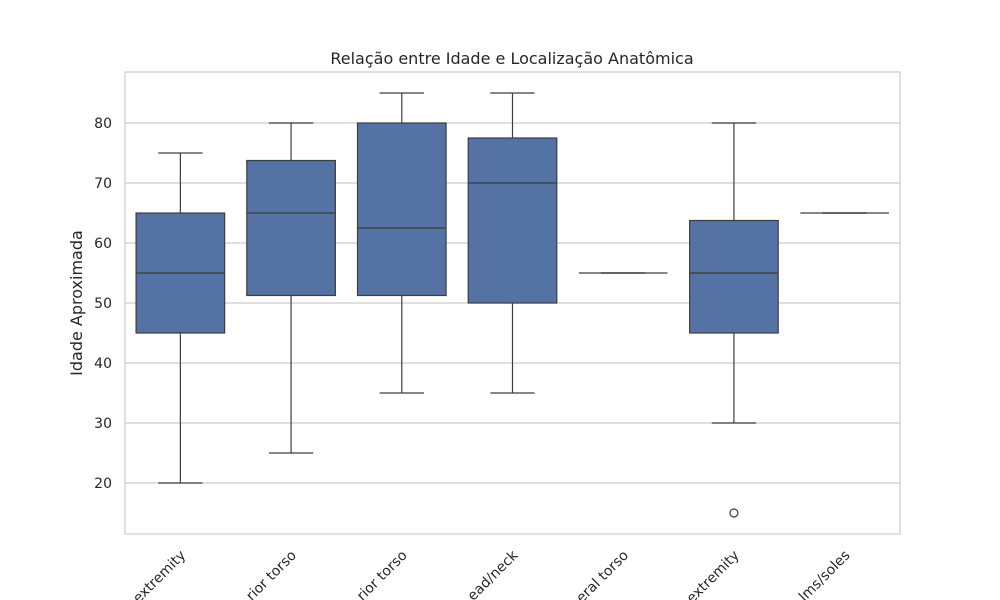 Image resolution: width=1000 pixels, height=600 pixels. I want to click on y-axis-label: Idade Aproximada, so click(76, 303).